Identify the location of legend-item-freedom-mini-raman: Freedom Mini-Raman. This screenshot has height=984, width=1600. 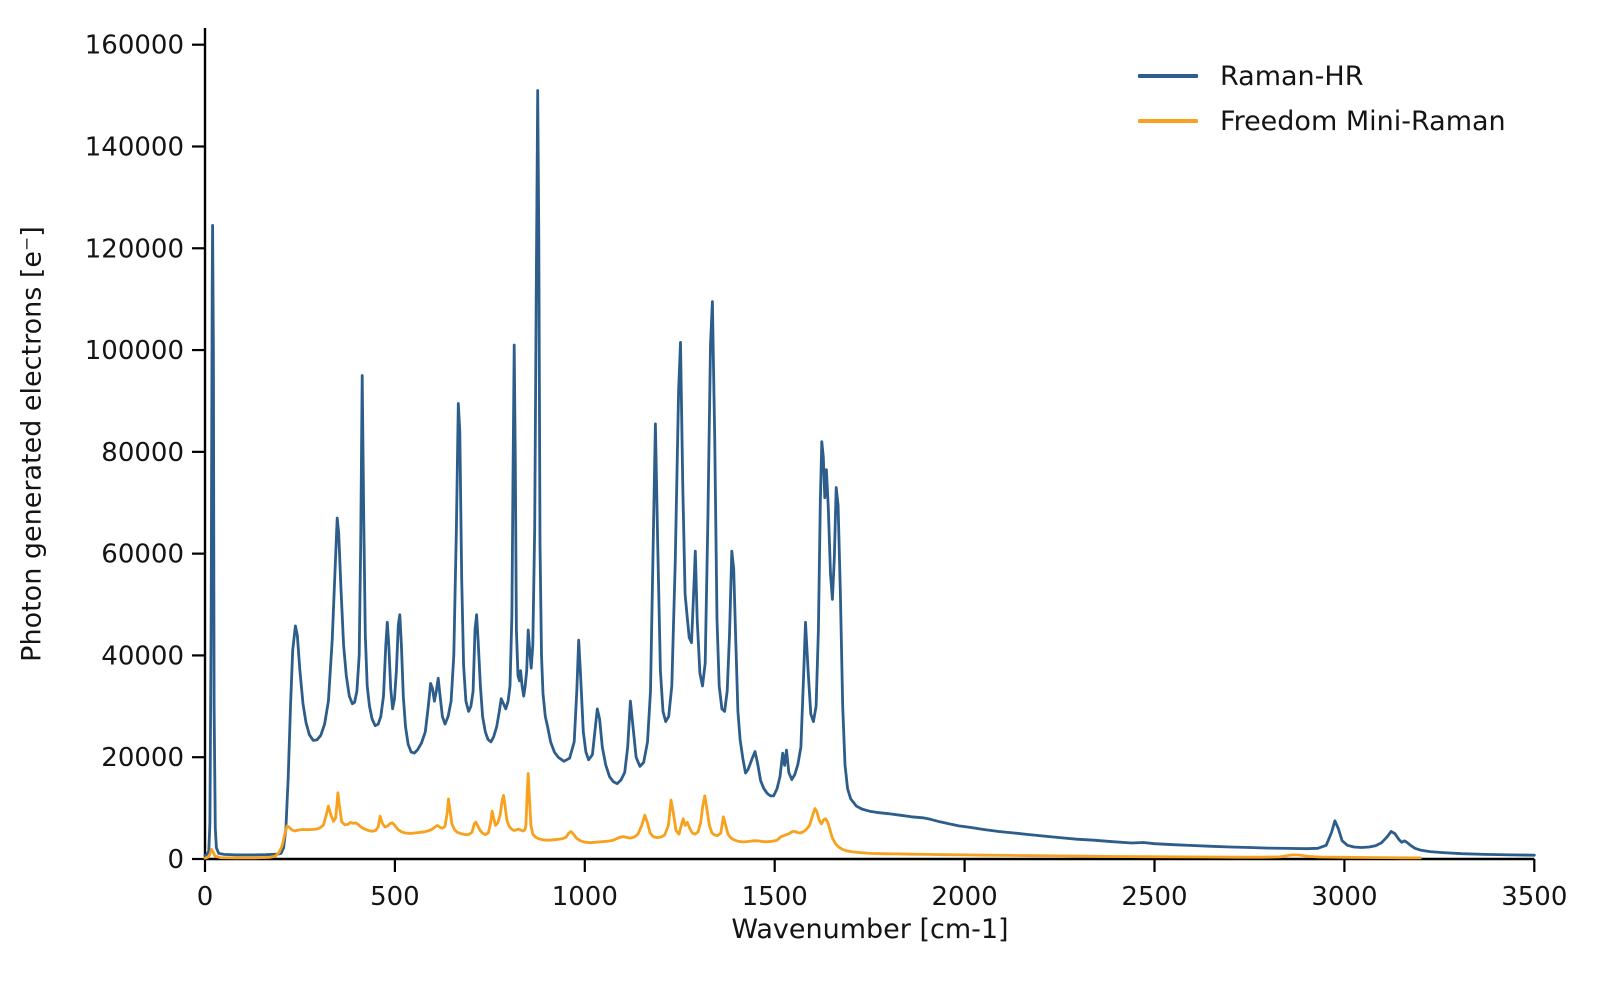
(1322, 121).